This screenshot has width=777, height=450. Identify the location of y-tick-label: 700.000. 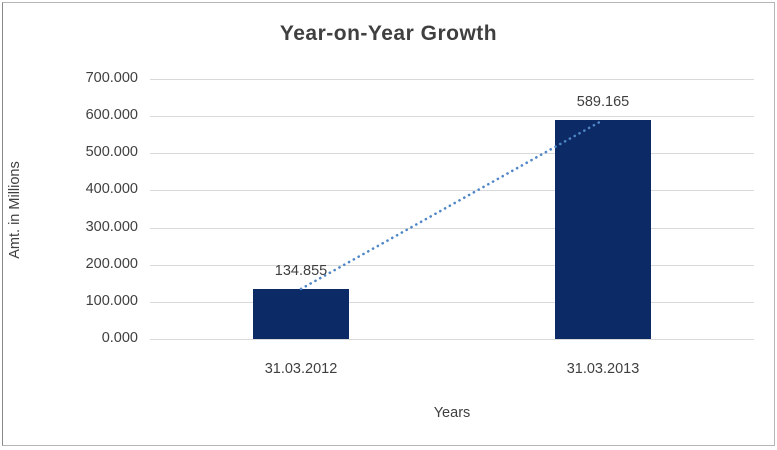
(111, 78).